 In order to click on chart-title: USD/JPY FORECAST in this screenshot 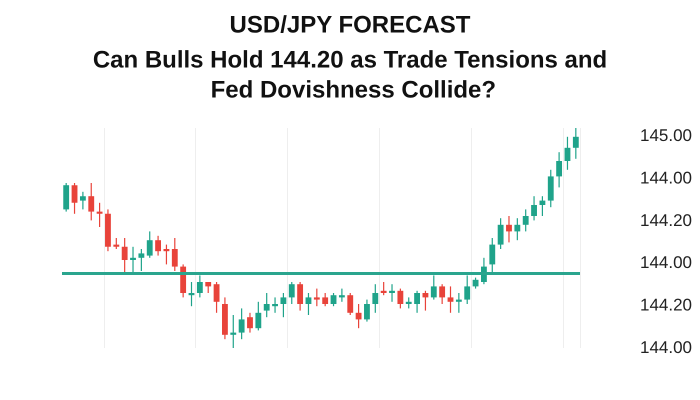, I will do `click(350, 25)`.